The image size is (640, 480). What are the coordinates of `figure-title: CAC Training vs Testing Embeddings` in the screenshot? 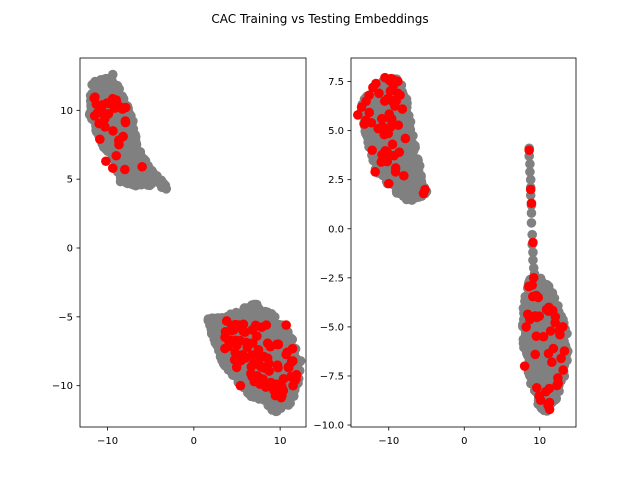 It's located at (319, 19).